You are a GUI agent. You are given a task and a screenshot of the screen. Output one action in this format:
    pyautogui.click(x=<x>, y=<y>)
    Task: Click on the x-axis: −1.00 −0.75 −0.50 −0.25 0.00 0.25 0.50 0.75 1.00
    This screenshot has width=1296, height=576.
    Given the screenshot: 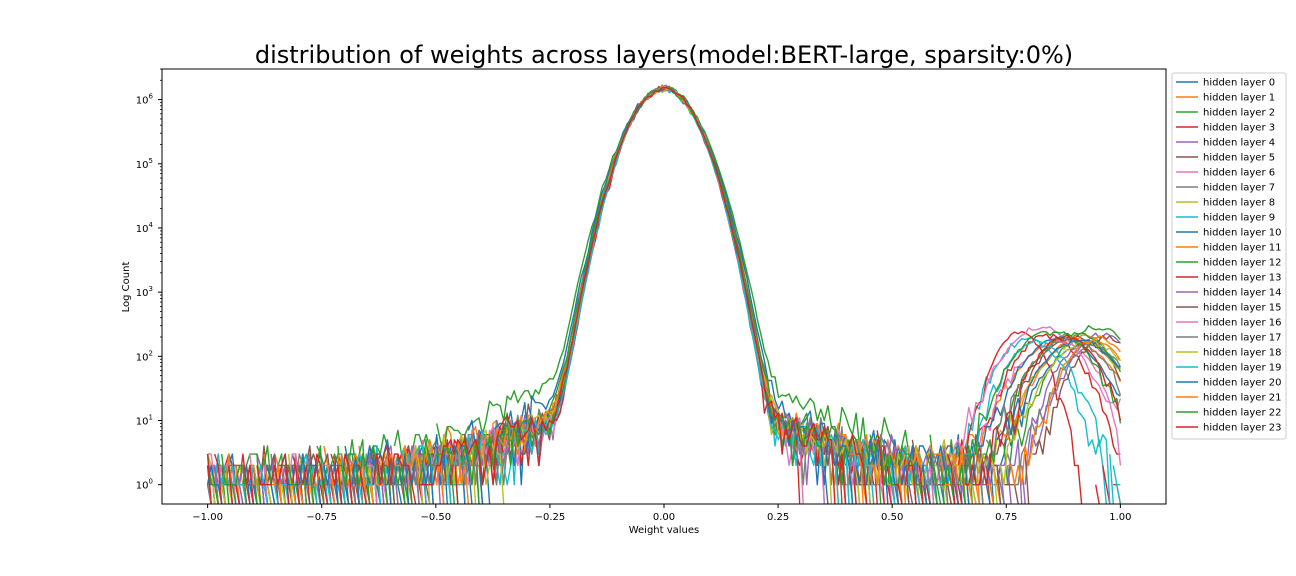 What is the action you would take?
    pyautogui.click(x=661, y=513)
    